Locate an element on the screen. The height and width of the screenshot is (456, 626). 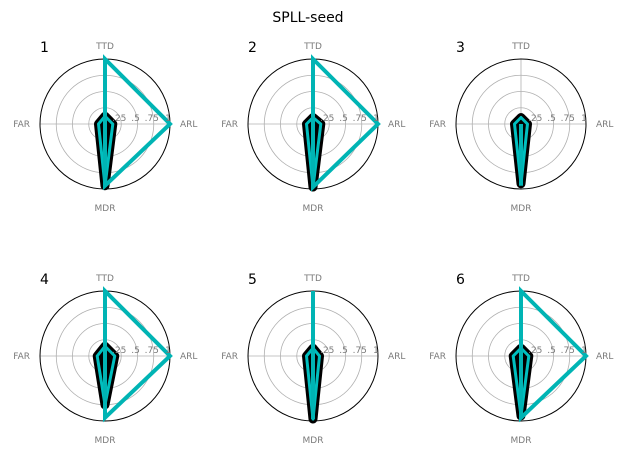
figure-title: SPLL-seed is located at coordinates (307, 18).